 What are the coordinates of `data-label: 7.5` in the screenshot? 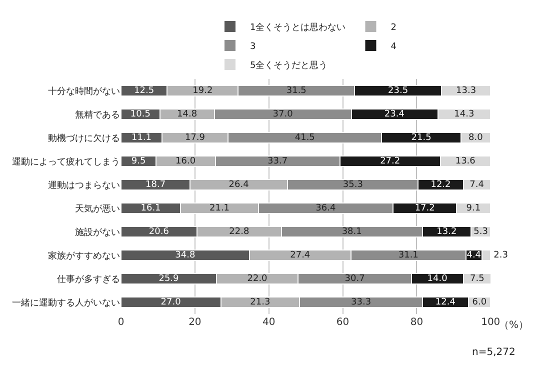 It's located at (477, 279).